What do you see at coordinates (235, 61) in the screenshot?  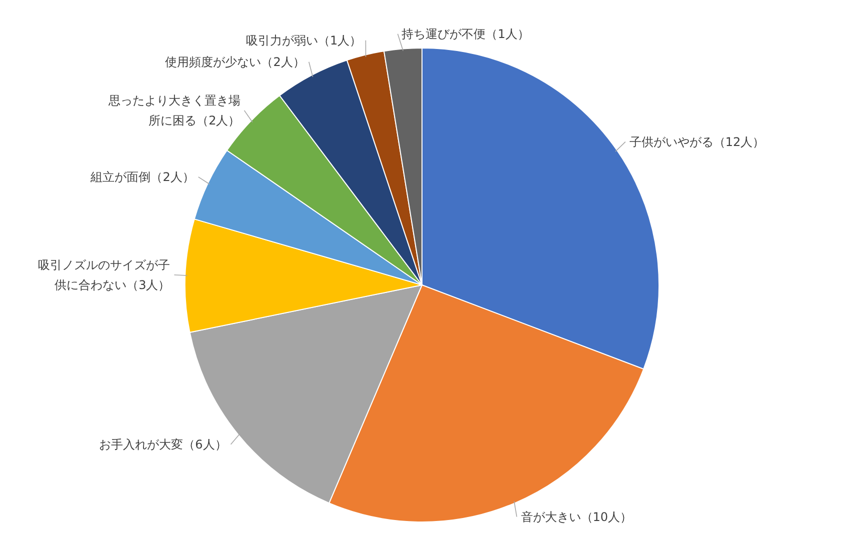 I see `slice-label: 使用頻度が少ない（2人）` at bounding box center [235, 61].